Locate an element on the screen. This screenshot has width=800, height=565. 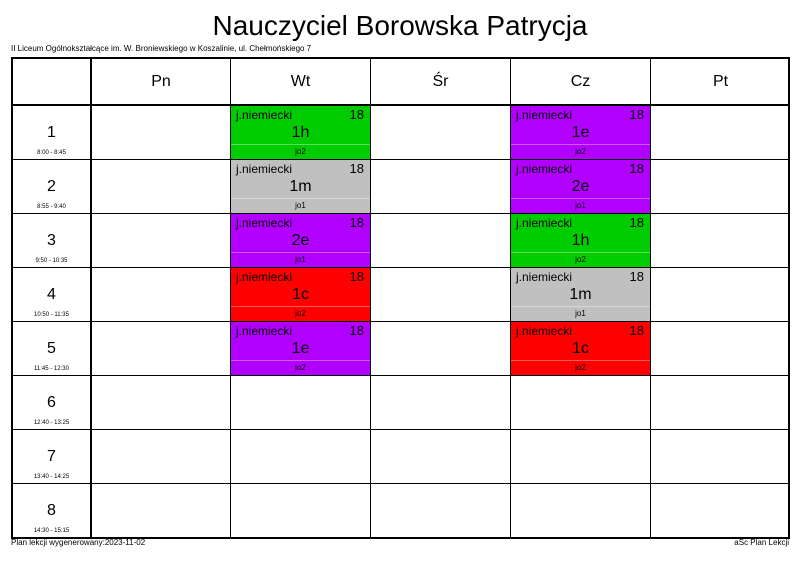
period-time: 10:50 - 11:35 is located at coordinates (51, 315).